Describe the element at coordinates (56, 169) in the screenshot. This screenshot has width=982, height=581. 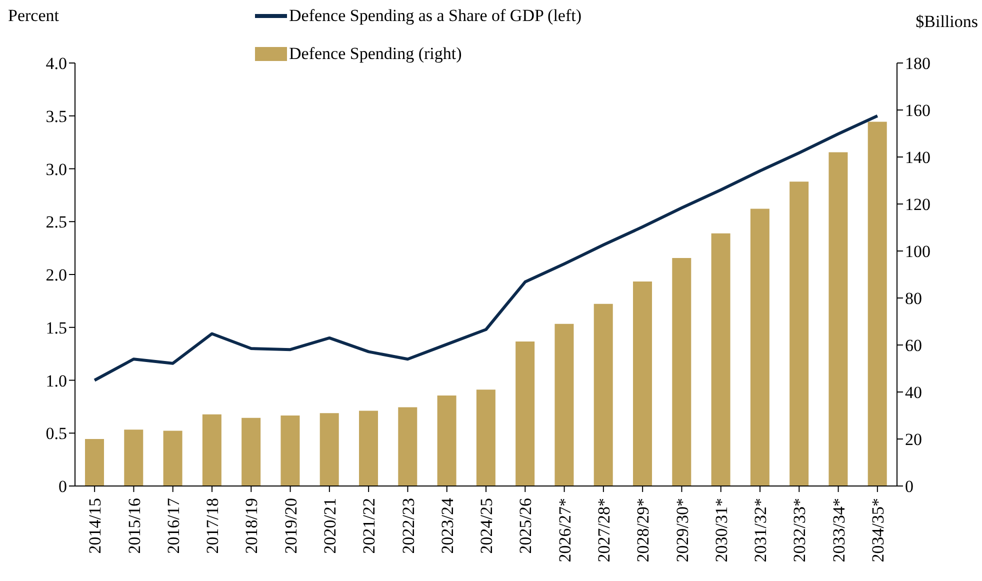
I see `y-tick-label: 3.0` at that location.